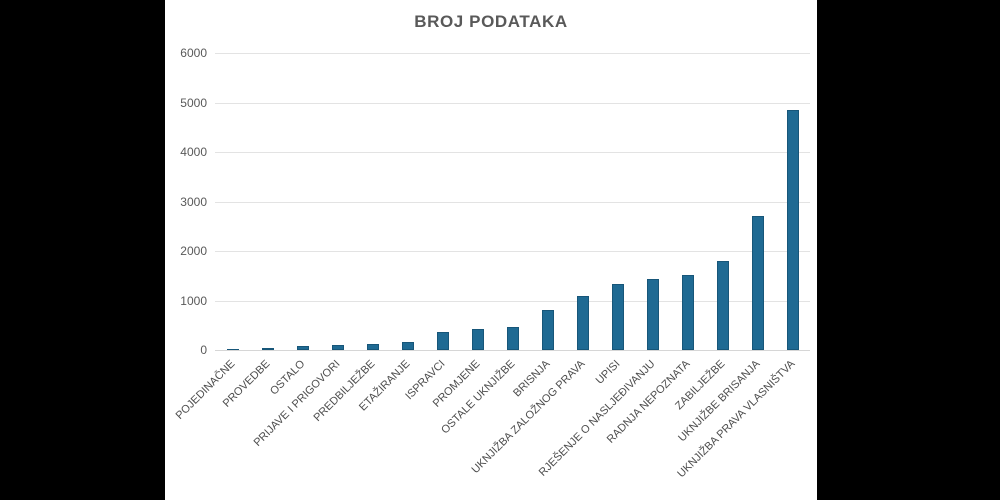 The width and height of the screenshot is (1000, 500). I want to click on x-tick-label-15: UKNJIŽBE BRISANJA, so click(718, 401).